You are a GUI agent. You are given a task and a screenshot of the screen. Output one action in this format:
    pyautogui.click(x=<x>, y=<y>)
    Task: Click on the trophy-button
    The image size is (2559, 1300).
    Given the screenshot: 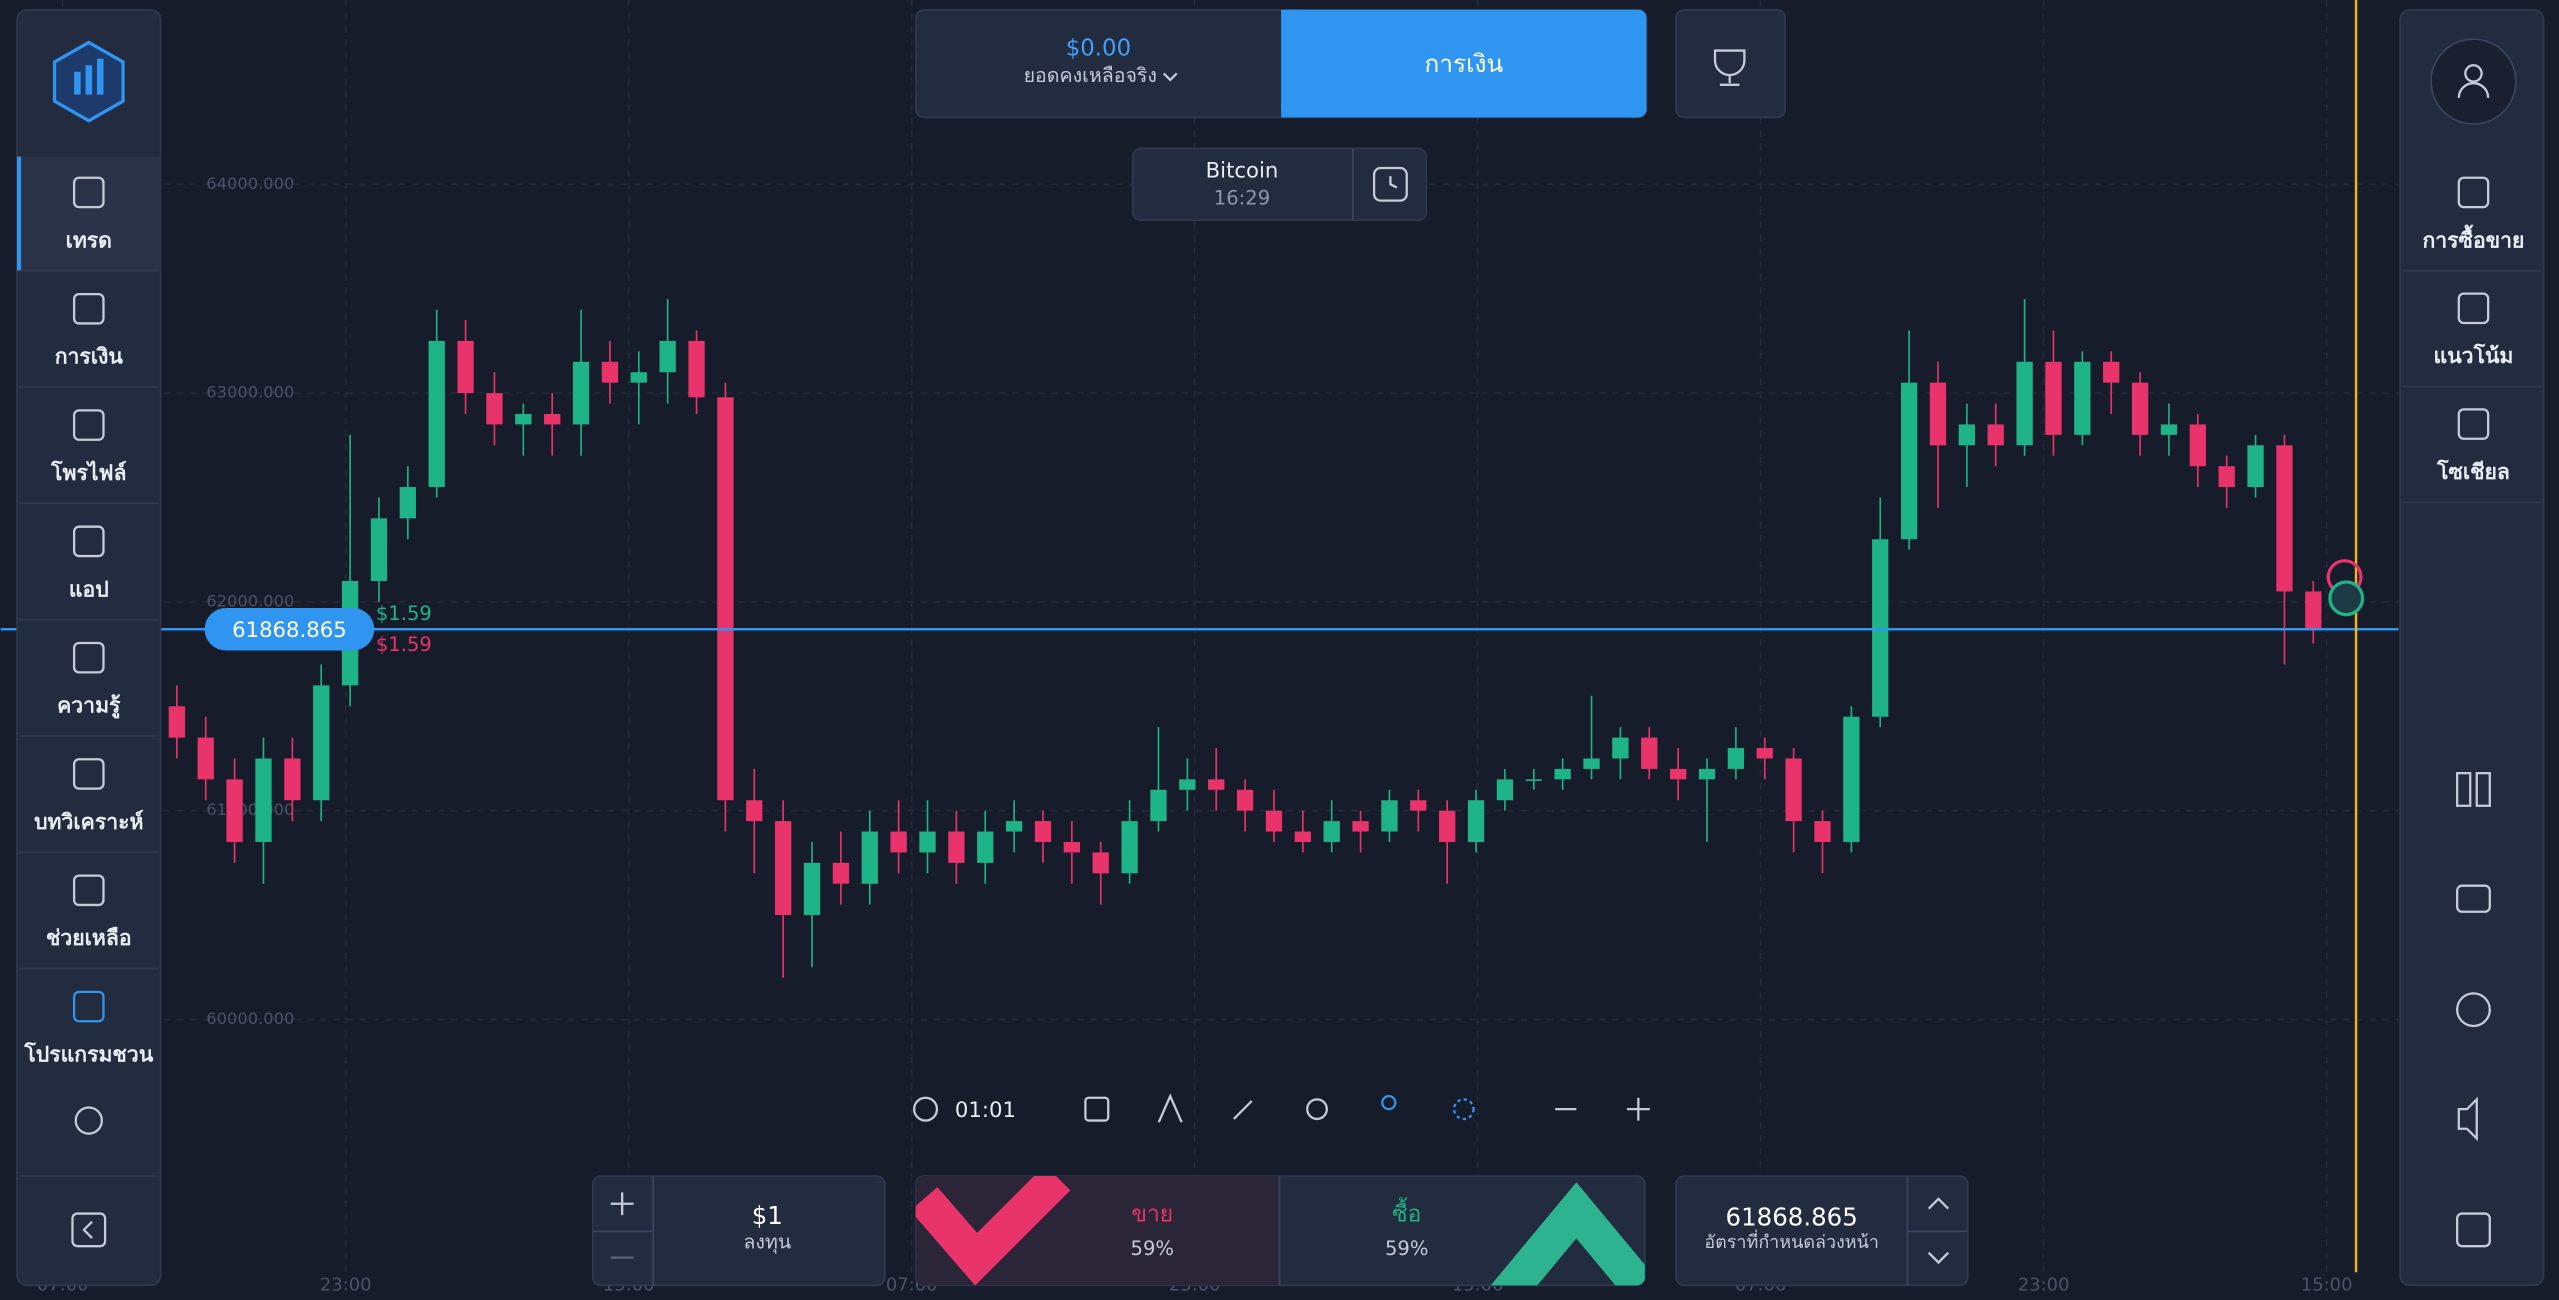 What is the action you would take?
    pyautogui.click(x=1730, y=63)
    